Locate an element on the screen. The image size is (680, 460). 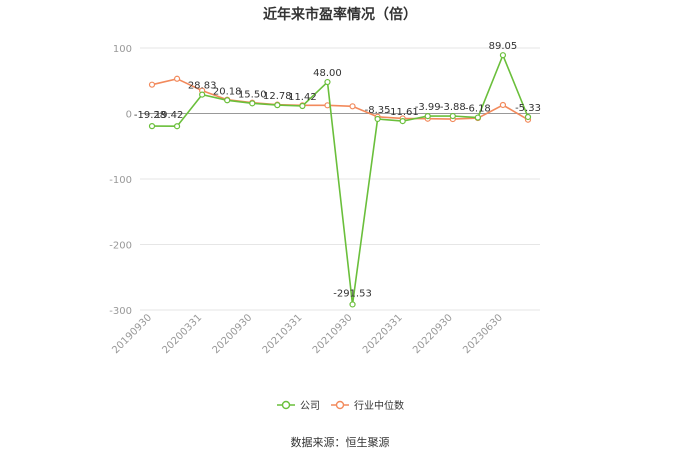
data-label: 89.05 is located at coordinates (503, 46).